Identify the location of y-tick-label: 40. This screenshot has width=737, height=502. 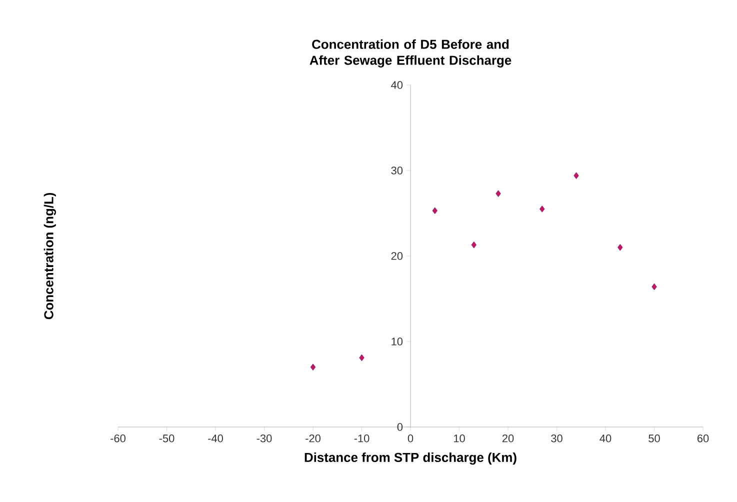
(397, 85).